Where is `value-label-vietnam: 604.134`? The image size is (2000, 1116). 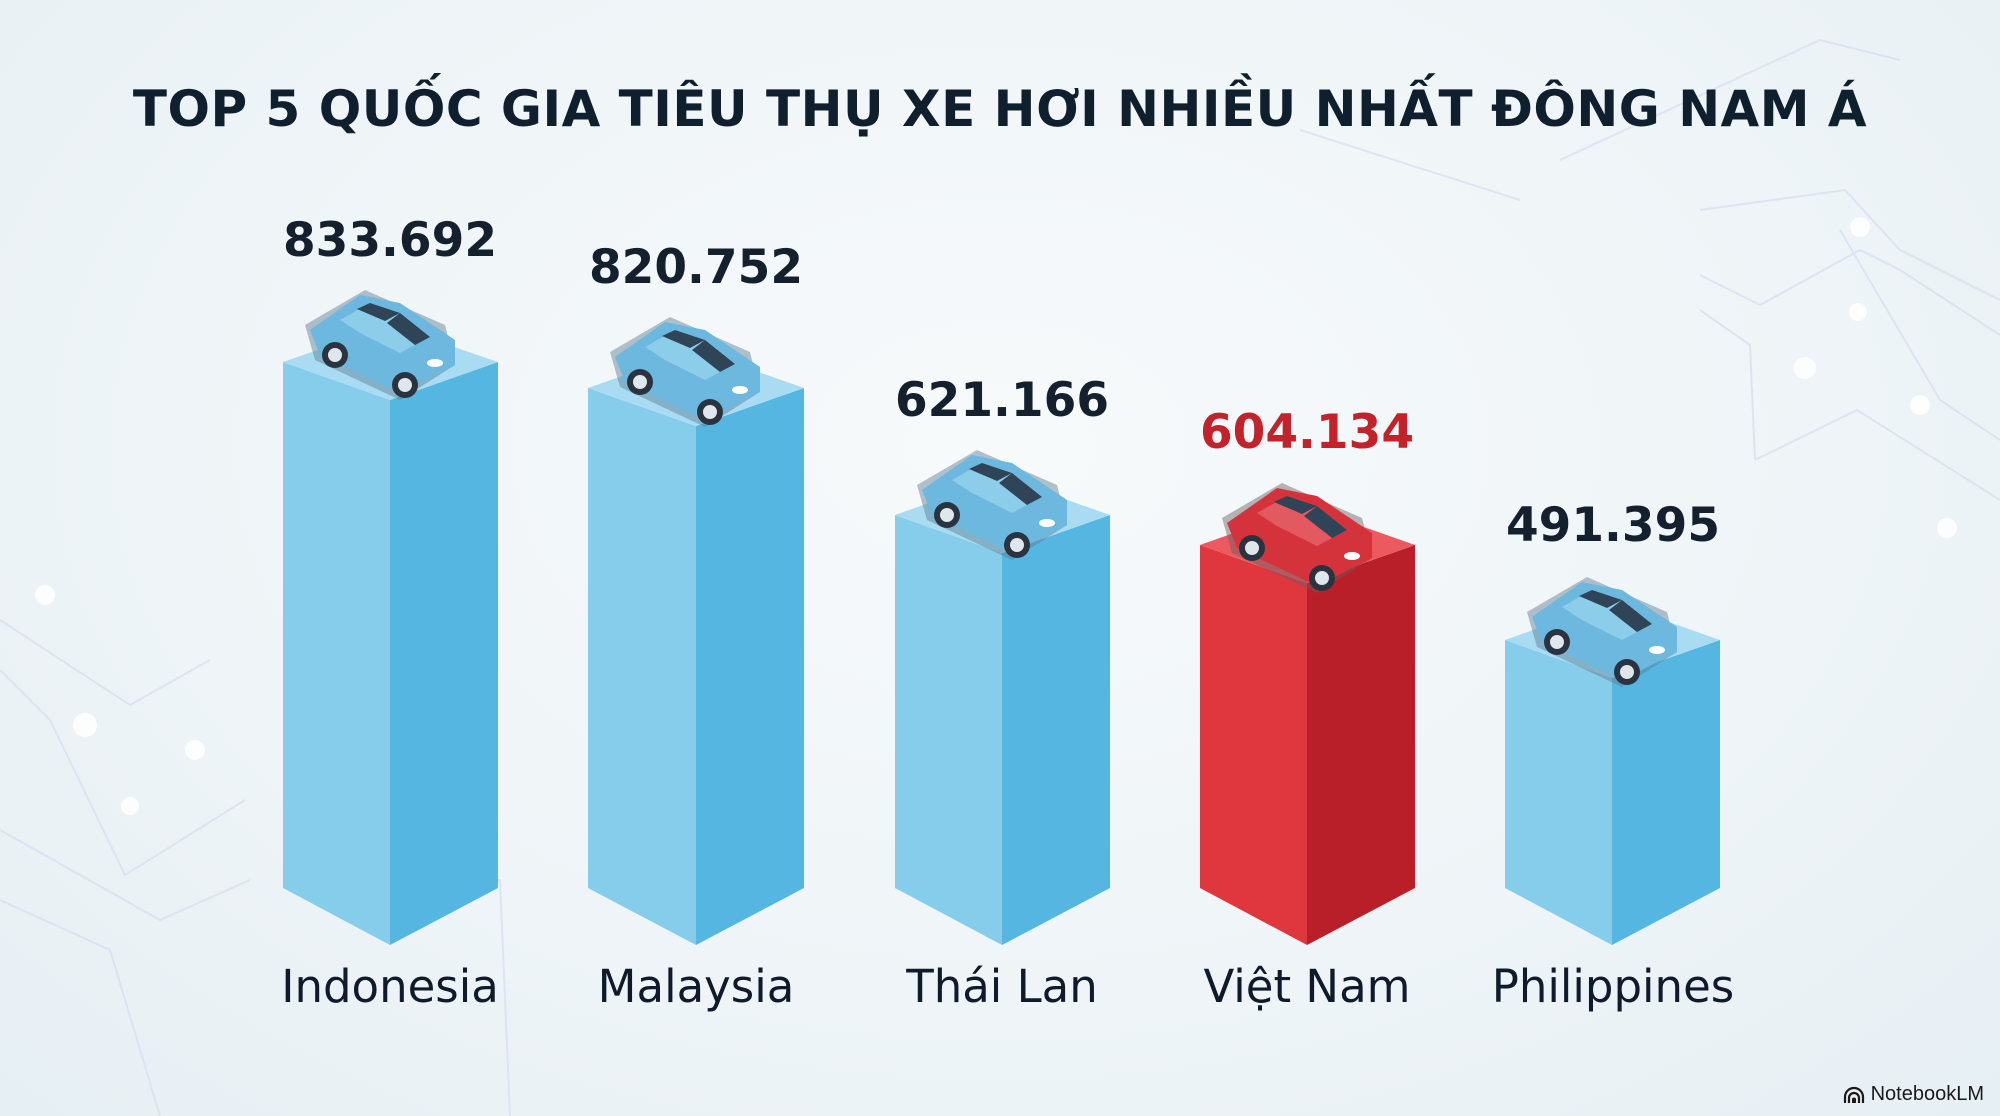 value-label-vietnam: 604.134 is located at coordinates (1307, 432).